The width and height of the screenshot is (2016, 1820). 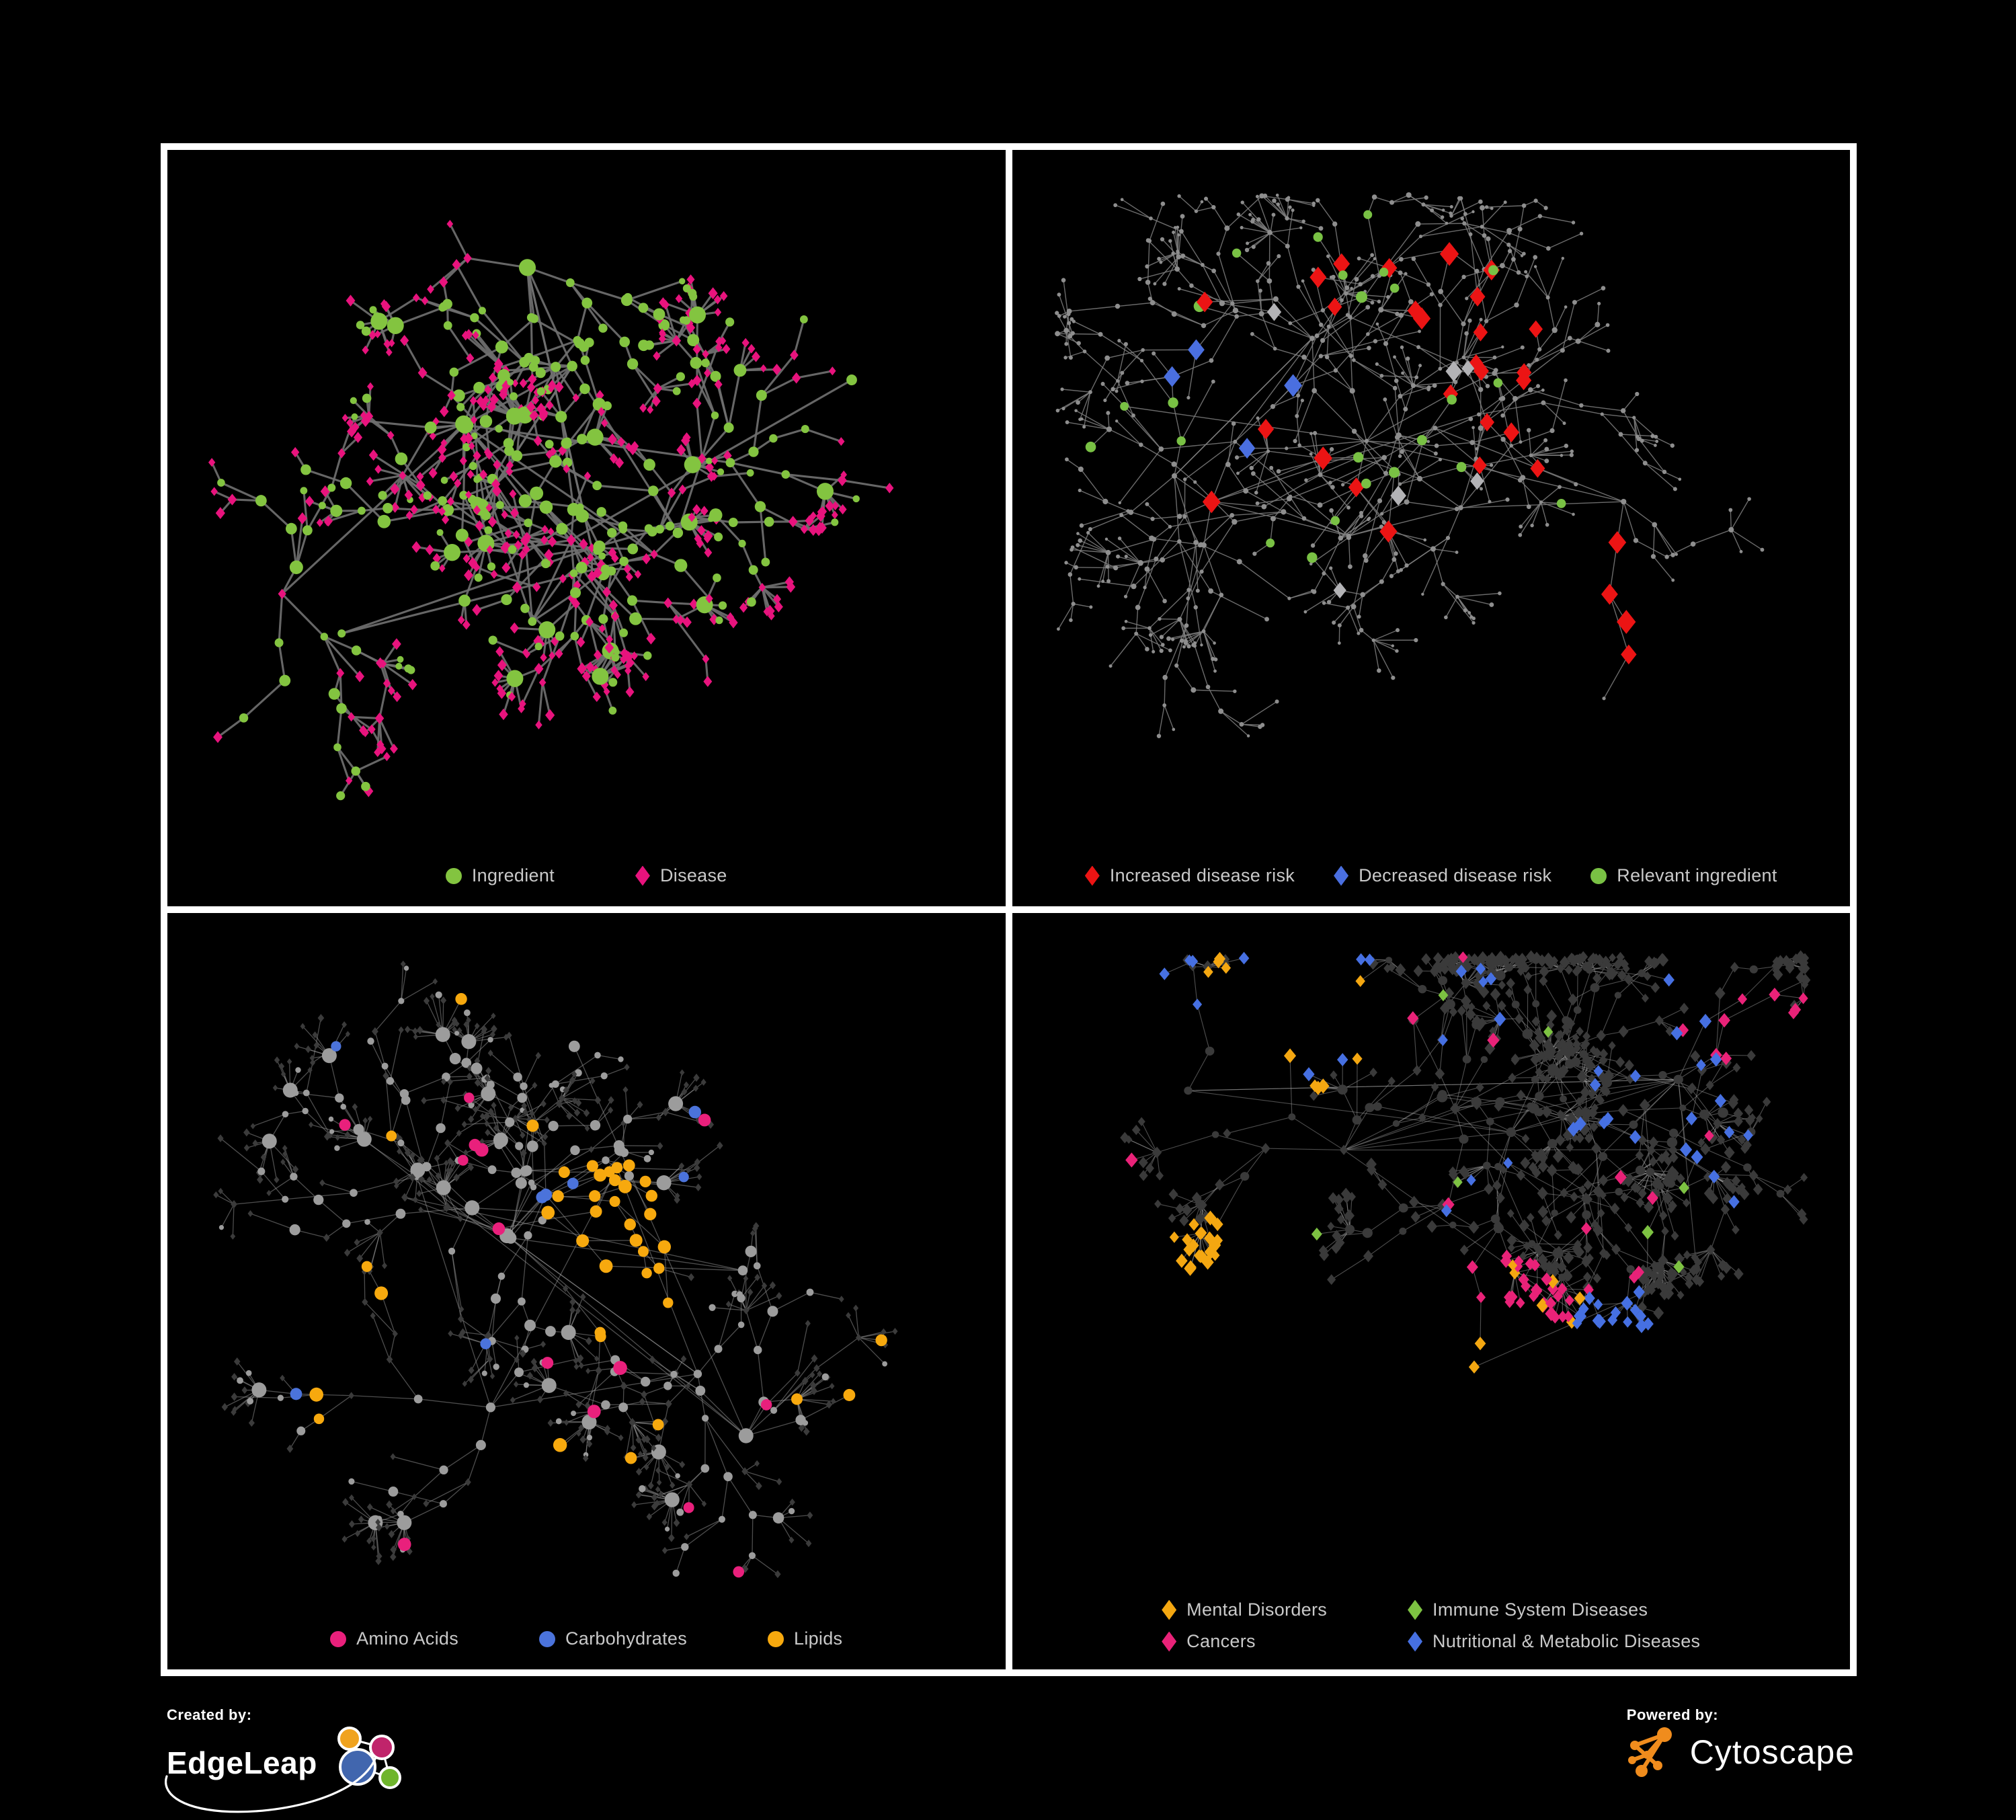 I want to click on legend-item-relevant-ingredient: Relevant ingredient, so click(x=1683, y=875).